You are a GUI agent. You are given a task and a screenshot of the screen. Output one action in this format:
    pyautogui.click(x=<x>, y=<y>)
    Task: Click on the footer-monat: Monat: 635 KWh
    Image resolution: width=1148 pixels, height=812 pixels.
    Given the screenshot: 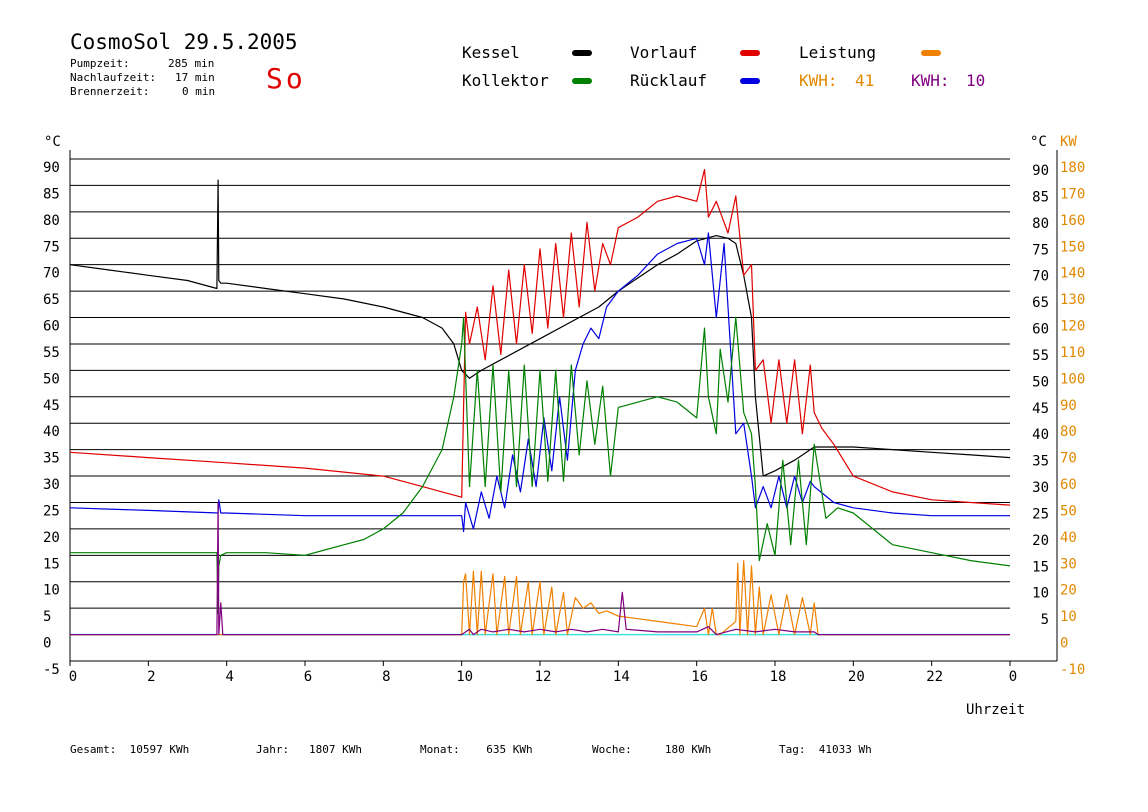 What is the action you would take?
    pyautogui.click(x=476, y=749)
    